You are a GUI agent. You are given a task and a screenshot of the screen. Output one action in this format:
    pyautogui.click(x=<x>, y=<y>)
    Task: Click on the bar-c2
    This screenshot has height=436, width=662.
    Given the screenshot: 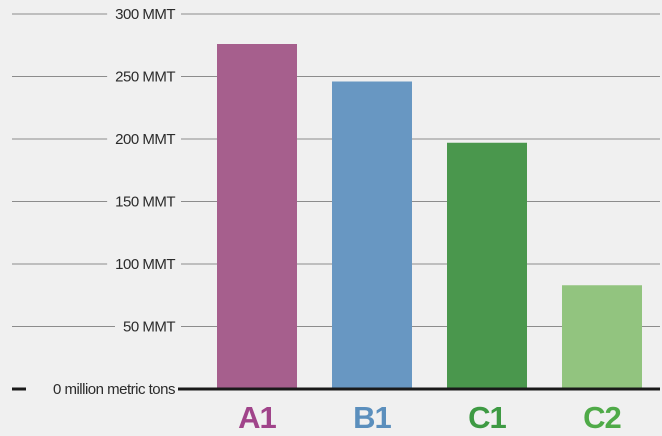 What is the action you would take?
    pyautogui.click(x=602, y=337)
    